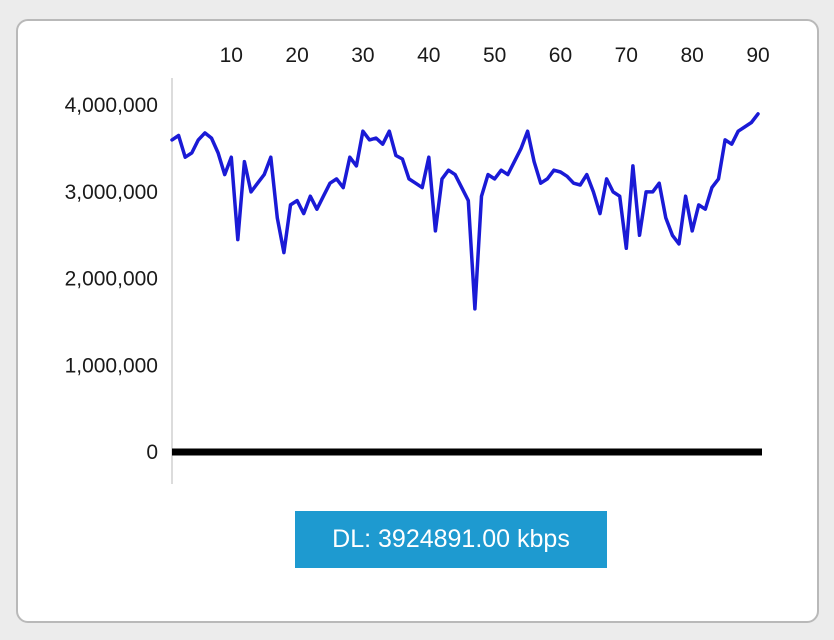 The width and height of the screenshot is (834, 640). I want to click on x-tick-label: 30, so click(362, 55).